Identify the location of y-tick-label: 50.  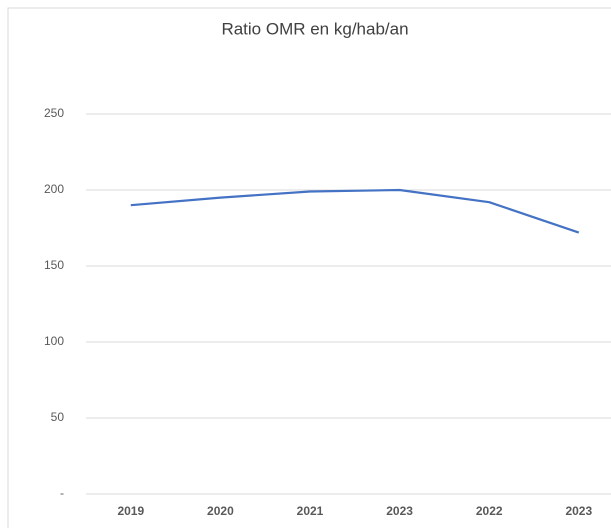
(58, 417).